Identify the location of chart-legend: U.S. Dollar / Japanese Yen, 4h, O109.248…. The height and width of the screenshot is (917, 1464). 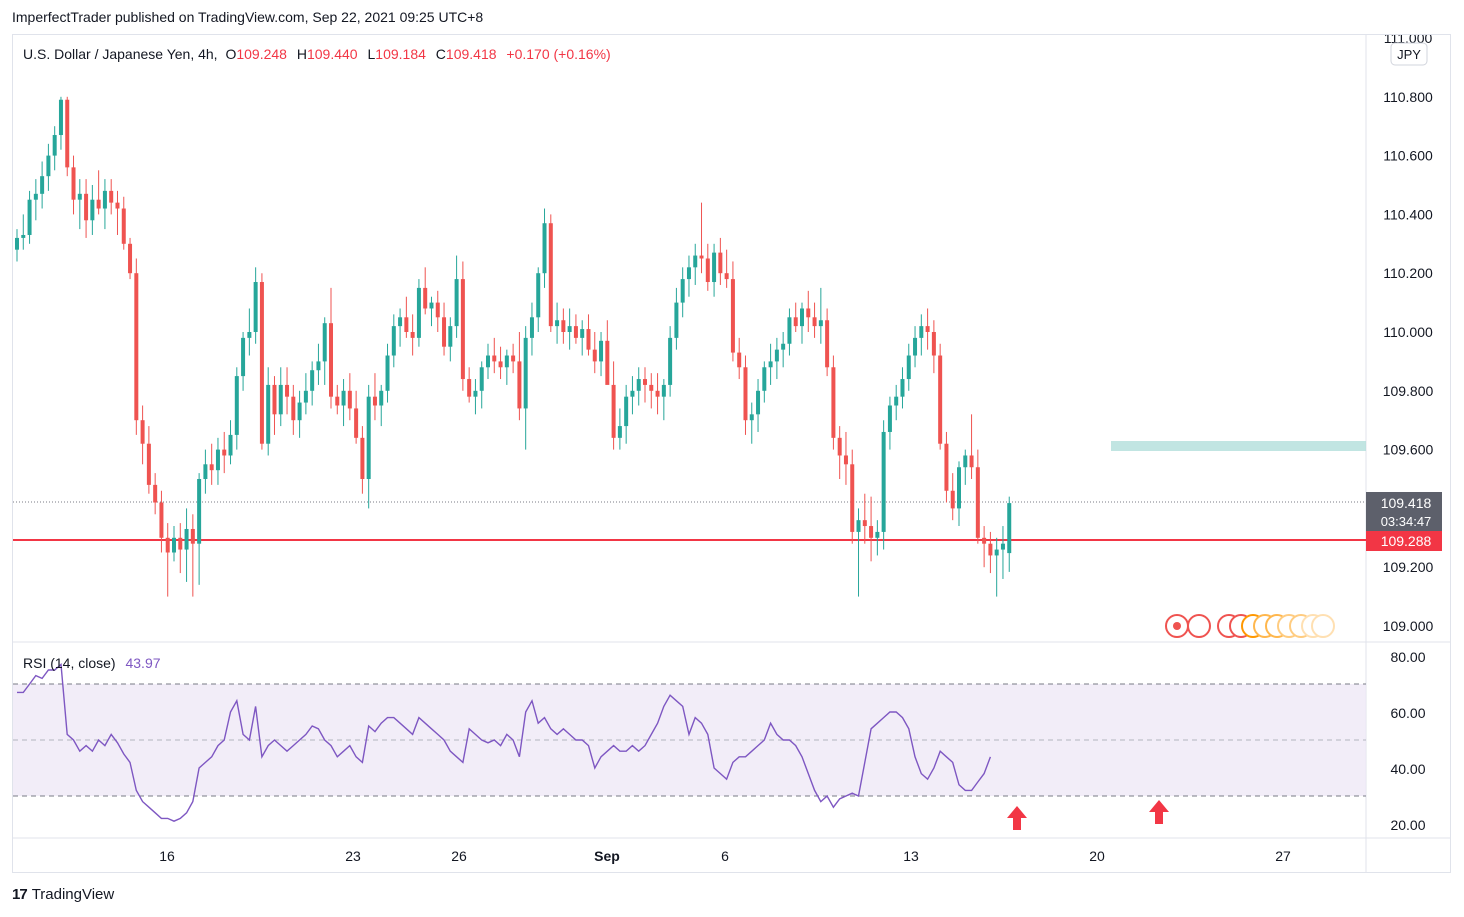
(317, 54).